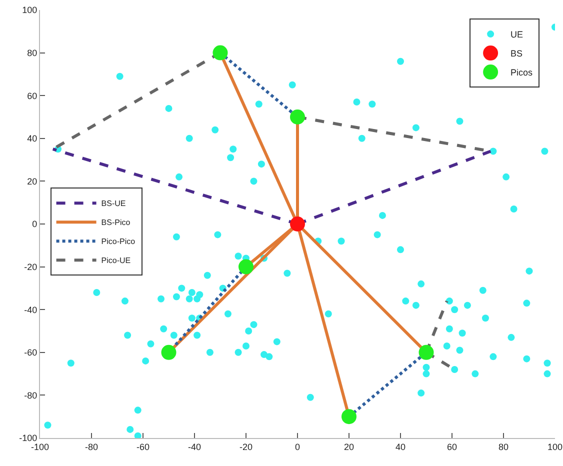 This screenshot has width=563, height=466. I want to click on y-tick-label: 0, so click(35, 224).